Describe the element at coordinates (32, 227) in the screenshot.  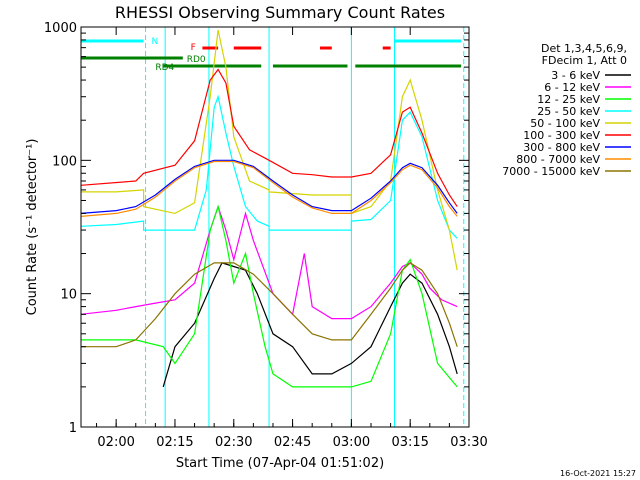
I see `y-axis-label: Count Rate (s⁻¹ detector⁻¹)` at that location.